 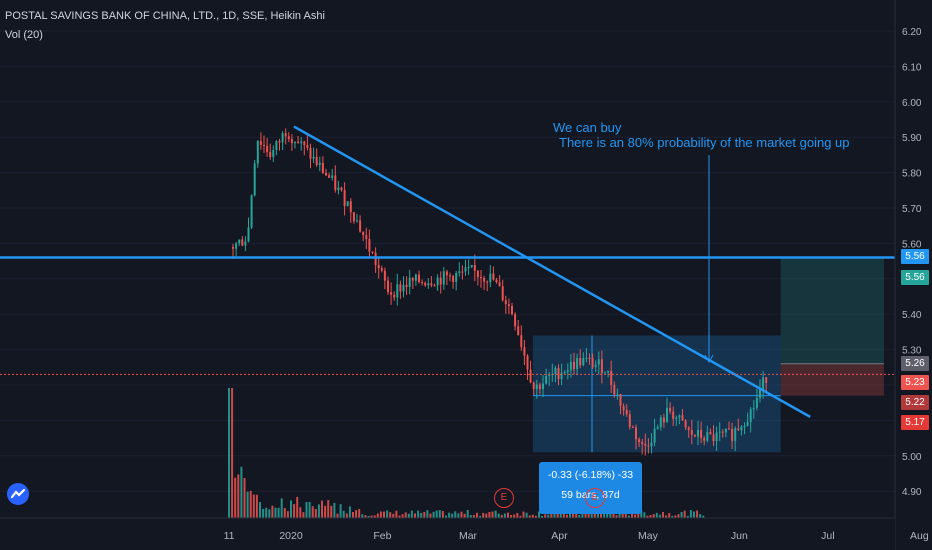 What do you see at coordinates (709, 359) in the screenshot?
I see `arrow-head-icon` at bounding box center [709, 359].